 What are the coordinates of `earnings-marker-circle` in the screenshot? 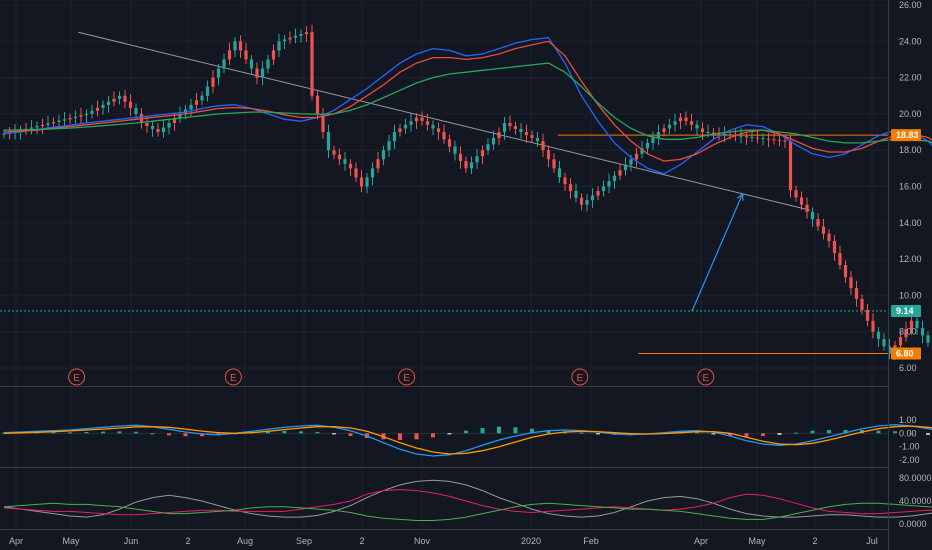 It's located at (706, 377).